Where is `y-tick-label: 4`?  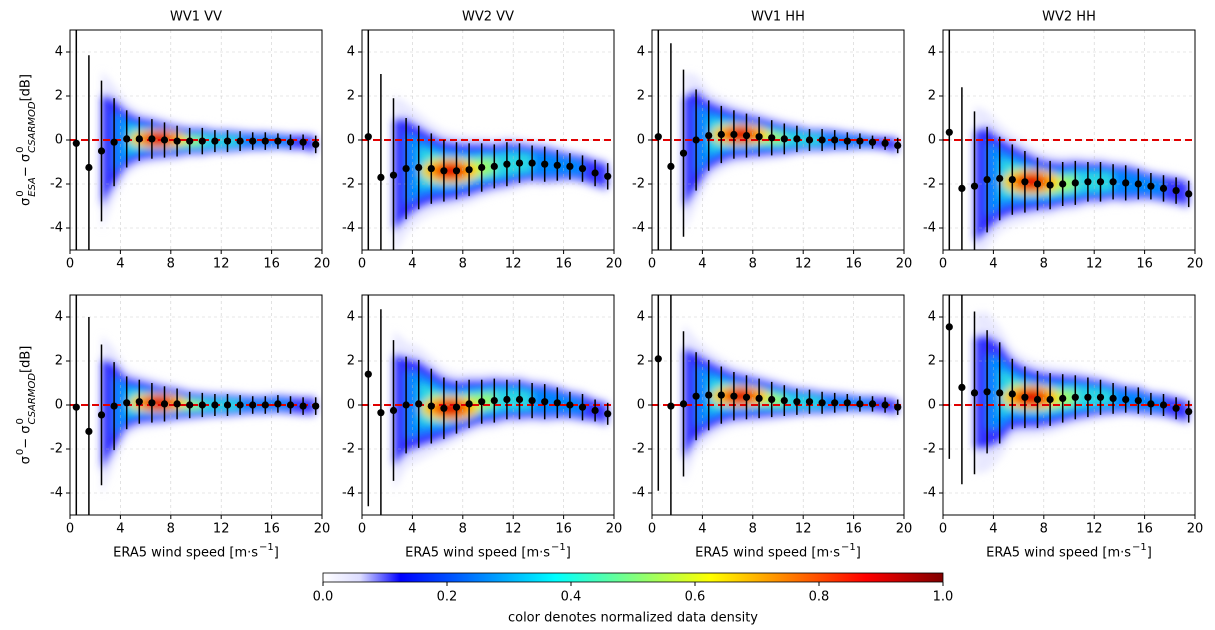
y-tick-label: 4 is located at coordinates (641, 317).